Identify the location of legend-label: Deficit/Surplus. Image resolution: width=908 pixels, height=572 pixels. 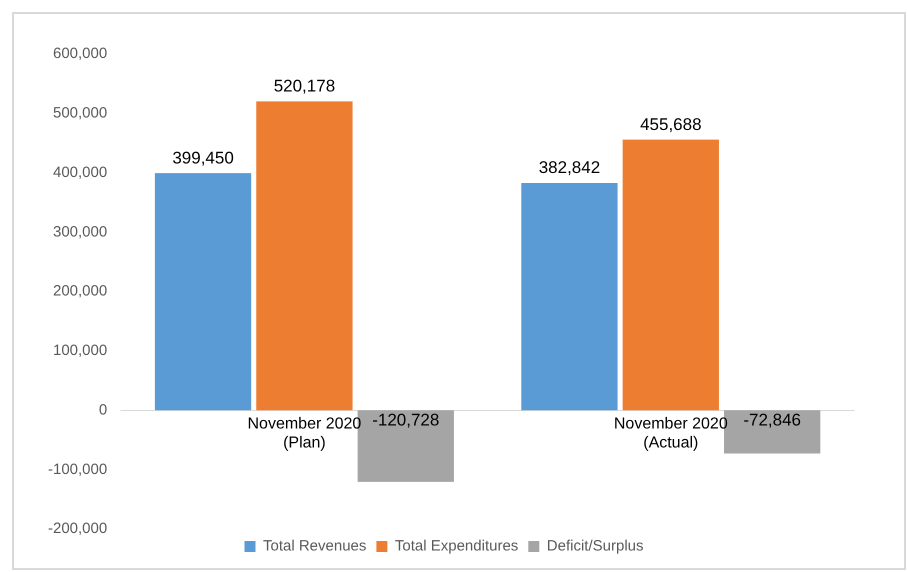
(595, 546).